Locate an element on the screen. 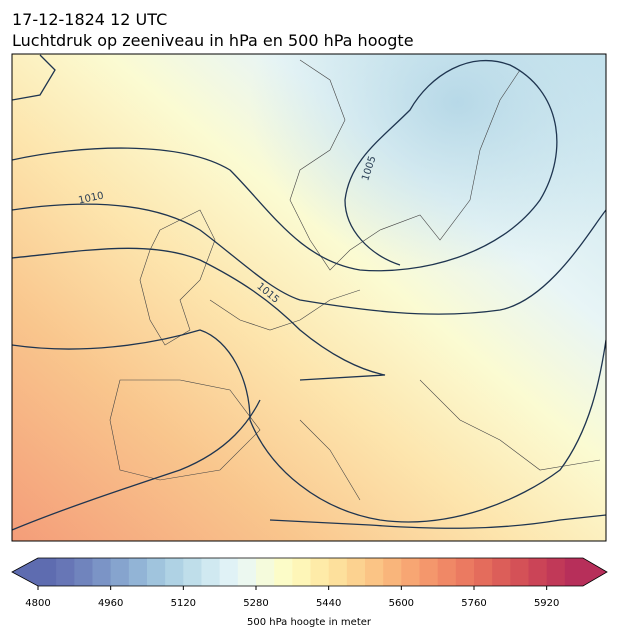 Image resolution: width=618 pixels, height=643 pixels. colorbar-label: 500 hPa hoogte in meter is located at coordinates (309, 622).